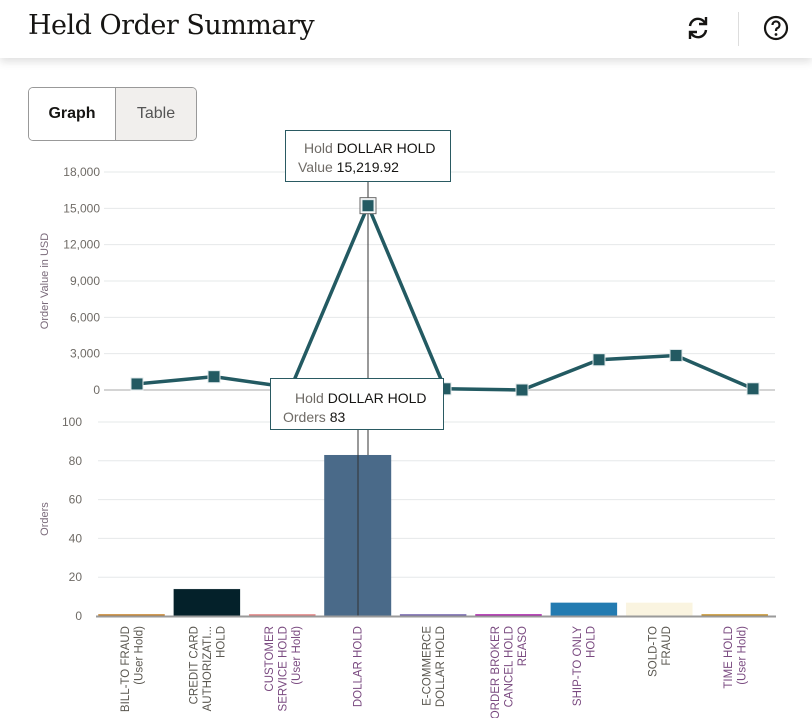 This screenshot has height=718, width=812. I want to click on header: Held Order Summary, so click(406, 29).